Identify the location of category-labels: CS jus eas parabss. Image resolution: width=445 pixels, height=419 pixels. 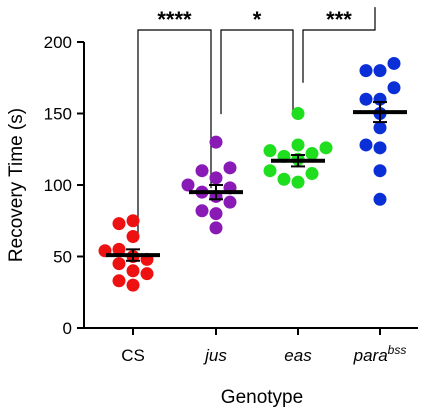
(263, 346).